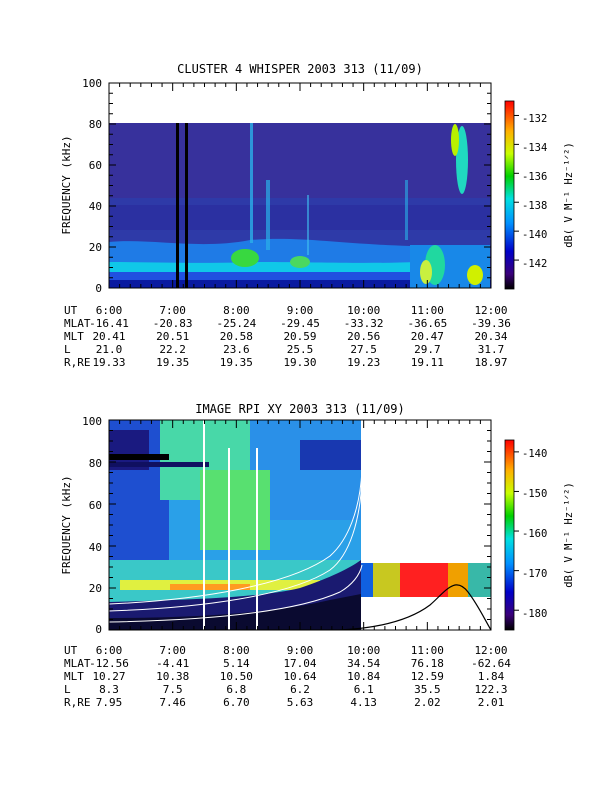  What do you see at coordinates (95, 165) in the screenshot?
I see `y-tick-label: 60` at bounding box center [95, 165].